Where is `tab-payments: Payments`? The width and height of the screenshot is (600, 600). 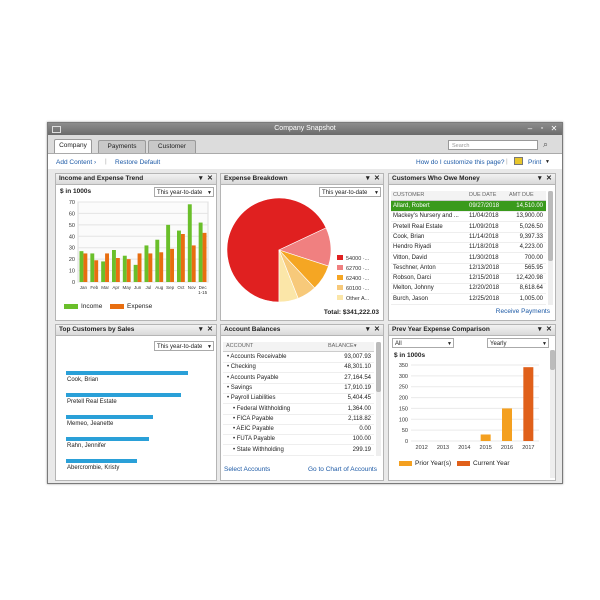
tab-payments: Payments is located at coordinates (122, 146).